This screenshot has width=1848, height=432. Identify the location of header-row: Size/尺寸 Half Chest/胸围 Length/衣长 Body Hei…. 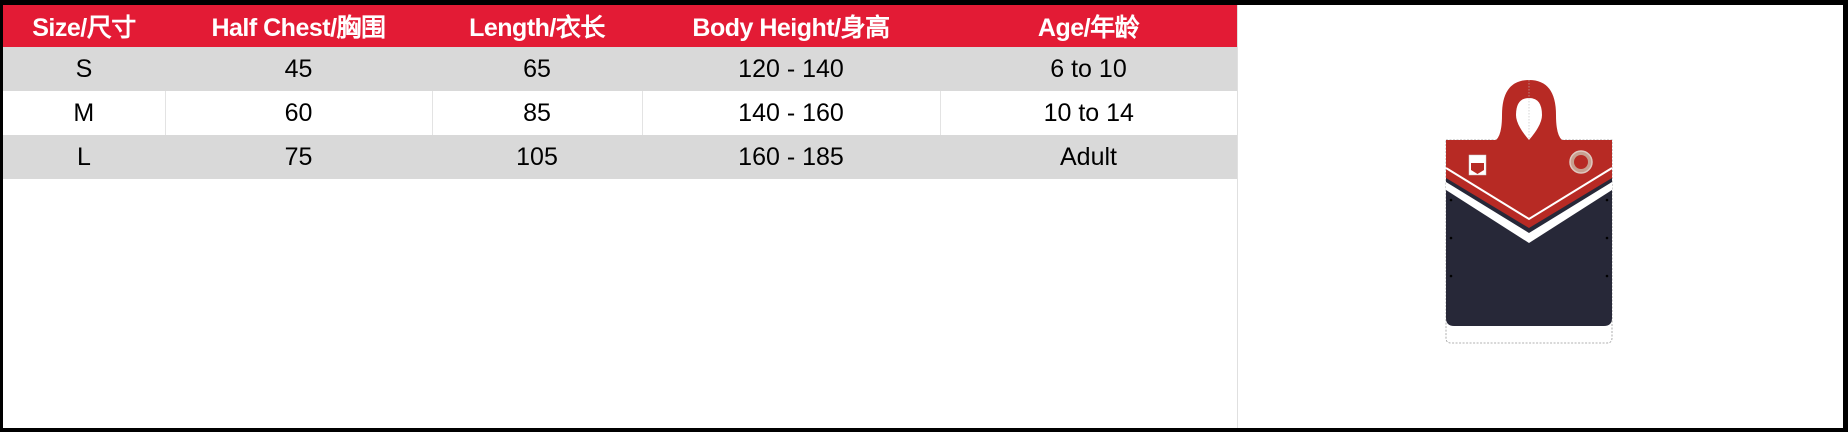
(620, 26).